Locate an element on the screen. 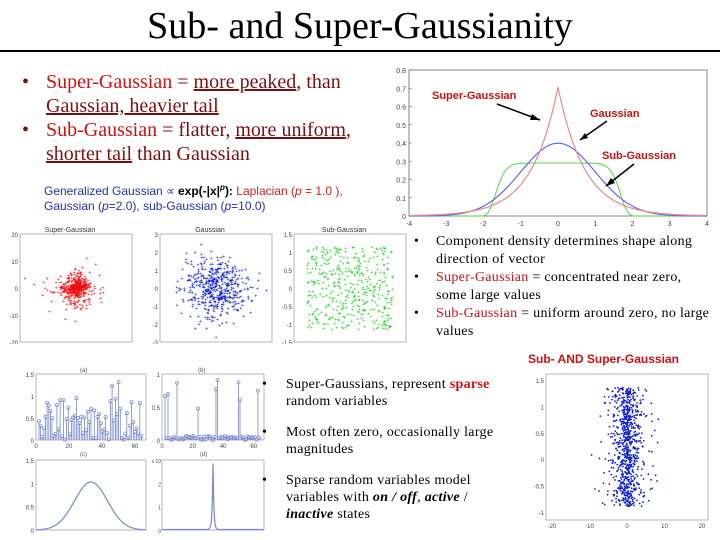  label-super-gaussian: Super-Gaussian is located at coordinates (474, 96).